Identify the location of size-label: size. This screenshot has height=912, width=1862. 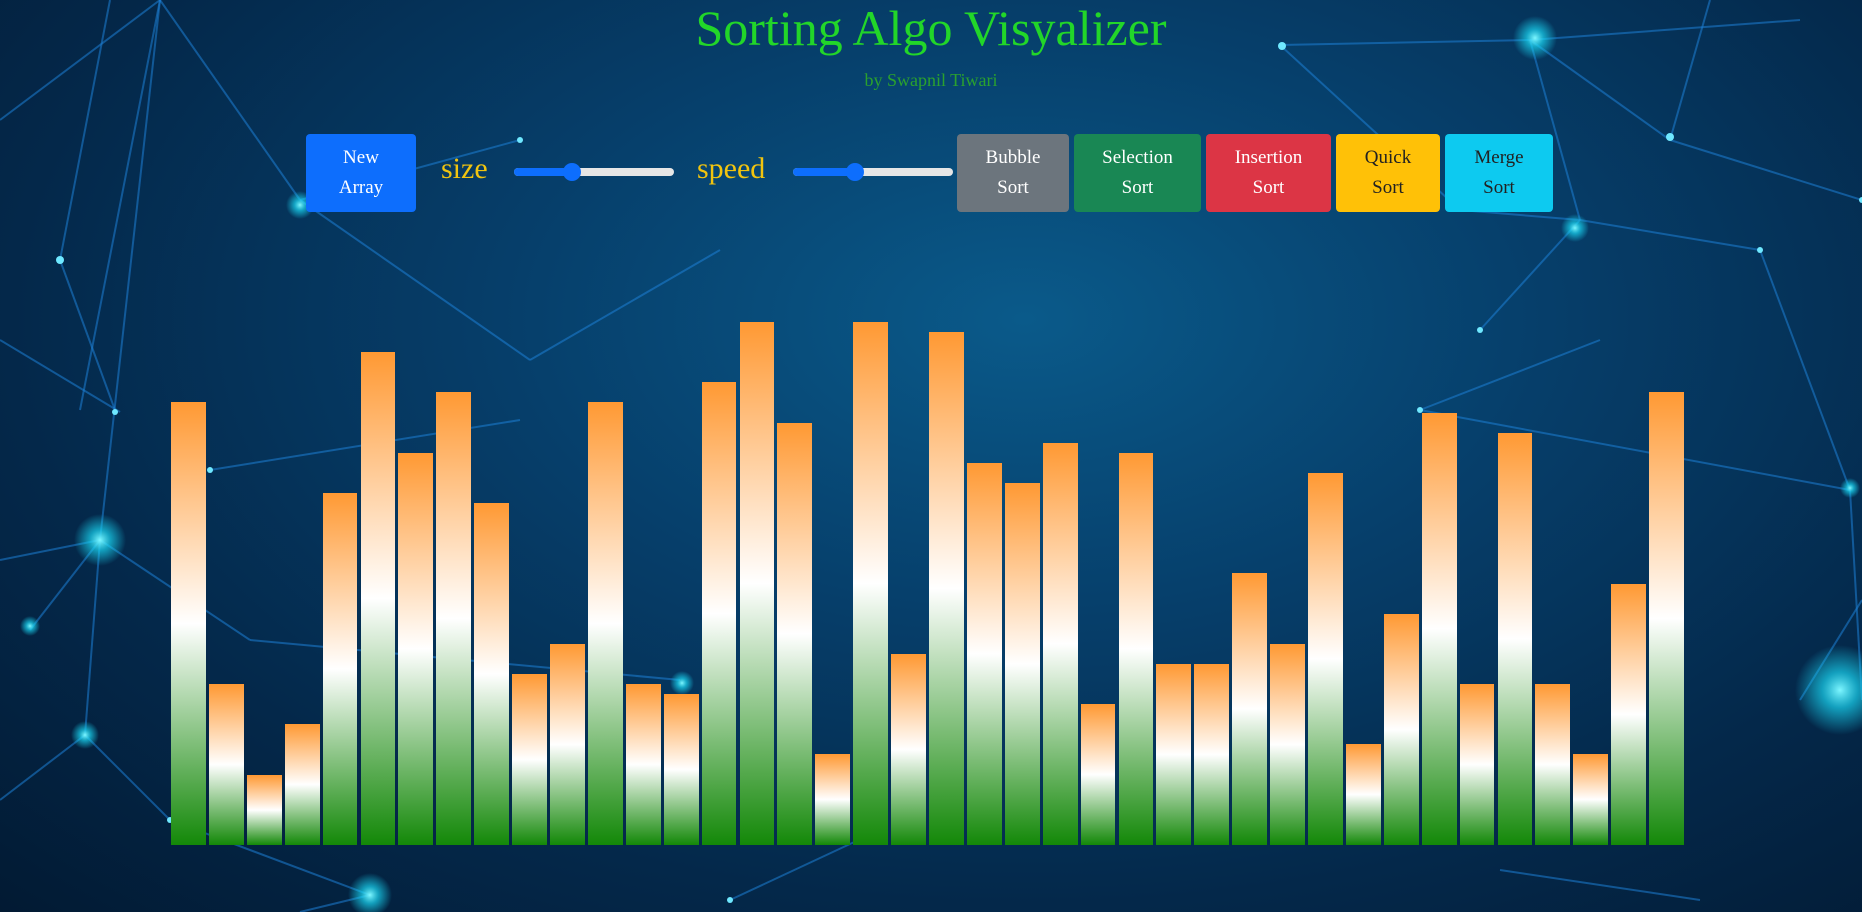
(464, 168).